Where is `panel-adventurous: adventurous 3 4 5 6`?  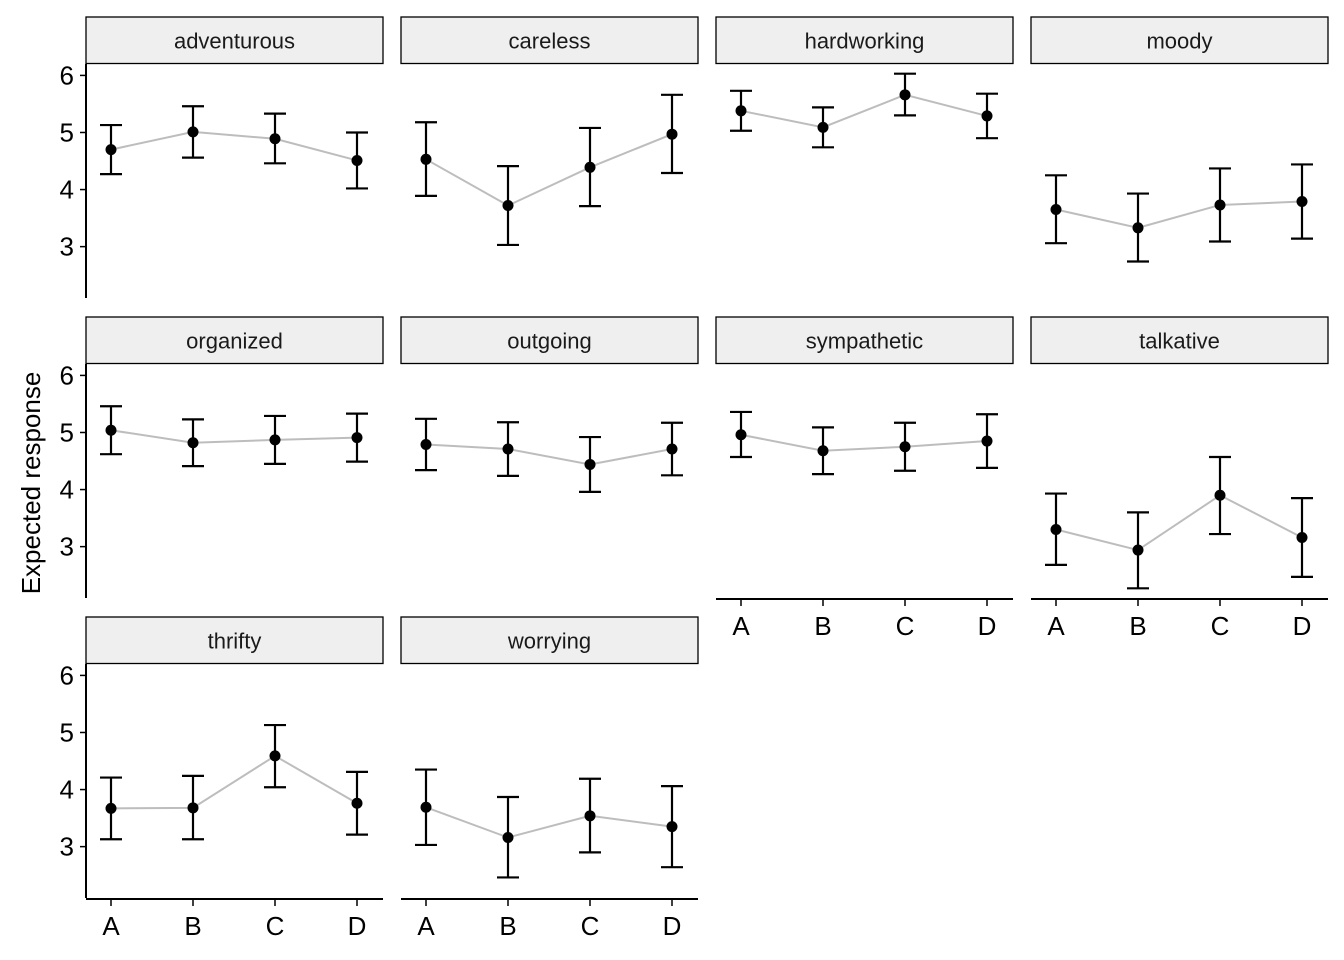 panel-adventurous: adventurous 3 4 5 6 is located at coordinates (222, 157).